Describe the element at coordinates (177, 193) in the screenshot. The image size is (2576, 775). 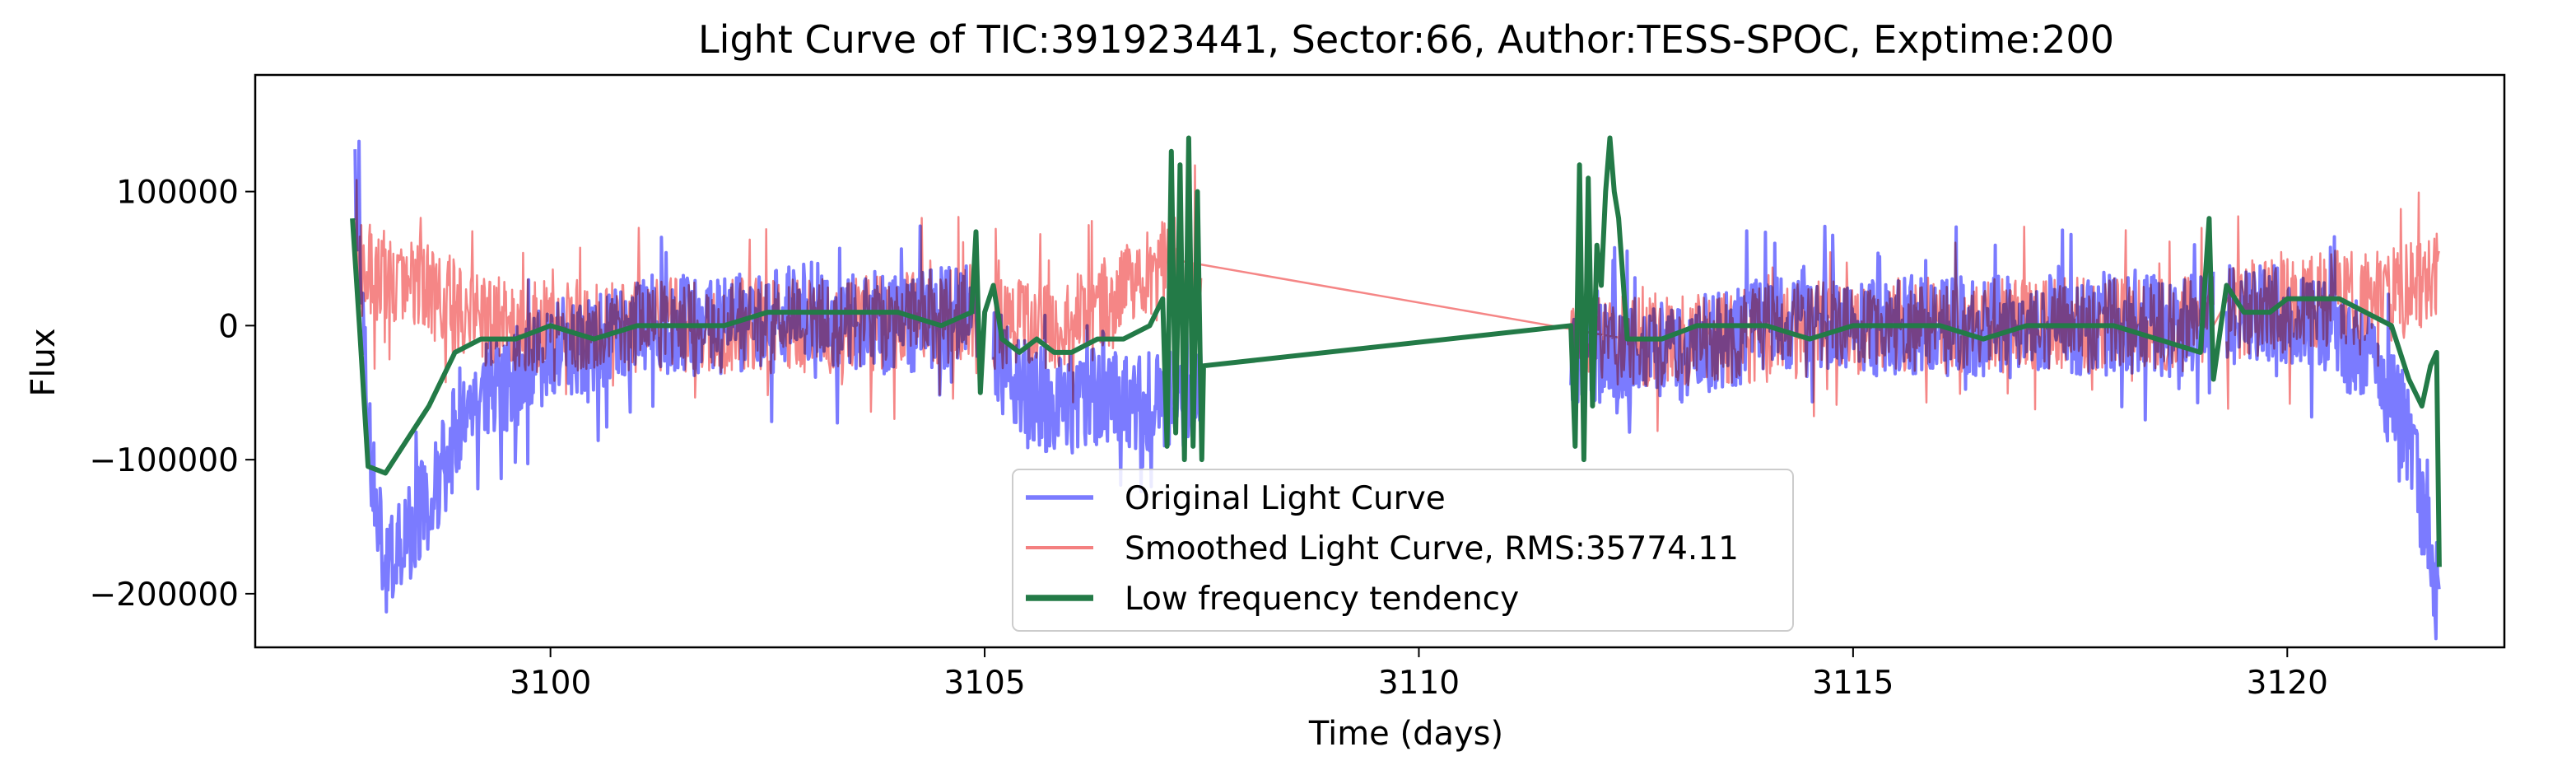
I see `y-tick-label: 100000` at that location.